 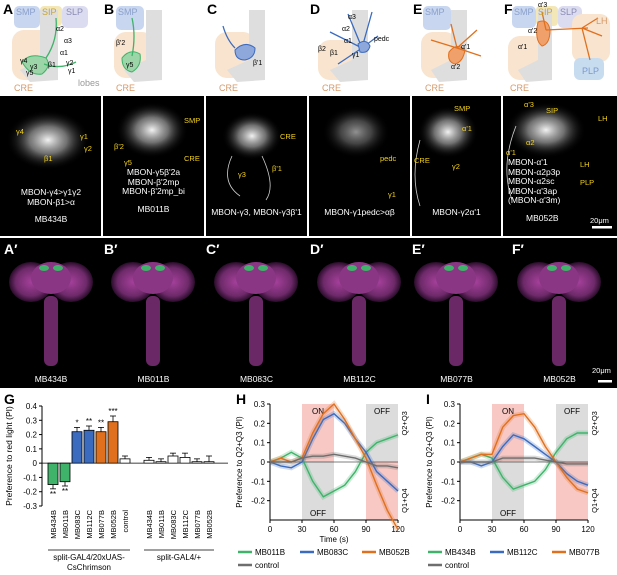 What do you see at coordinates (51, 206) in the screenshot?
I see `panel-a-caption: MBON-γ4>γ1γ2 MBON-β1>α MB434B` at bounding box center [51, 206].